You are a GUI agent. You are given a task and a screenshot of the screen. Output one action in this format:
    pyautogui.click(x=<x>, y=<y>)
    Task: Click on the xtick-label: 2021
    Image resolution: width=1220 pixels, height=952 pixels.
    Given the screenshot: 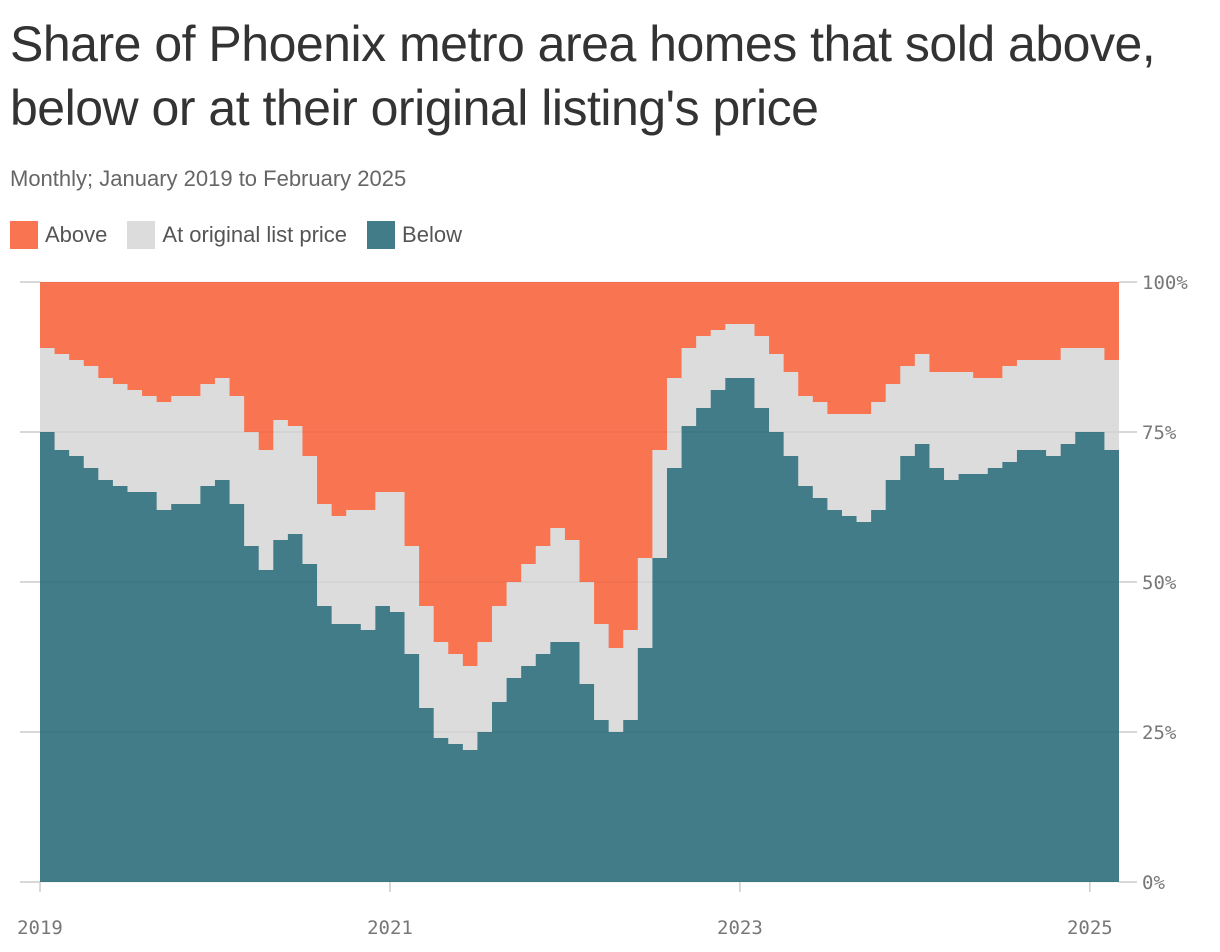 What is the action you would take?
    pyautogui.click(x=390, y=928)
    